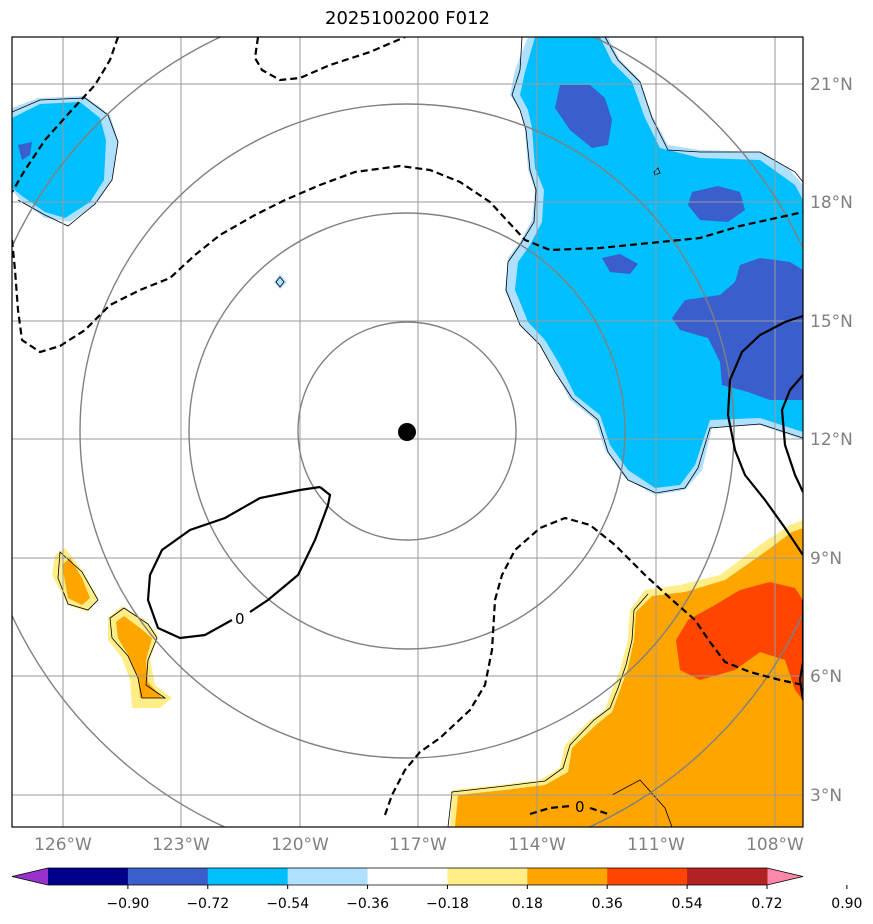  Describe the element at coordinates (181, 845) in the screenshot. I see `lon-label-123w: 123°W` at that location.